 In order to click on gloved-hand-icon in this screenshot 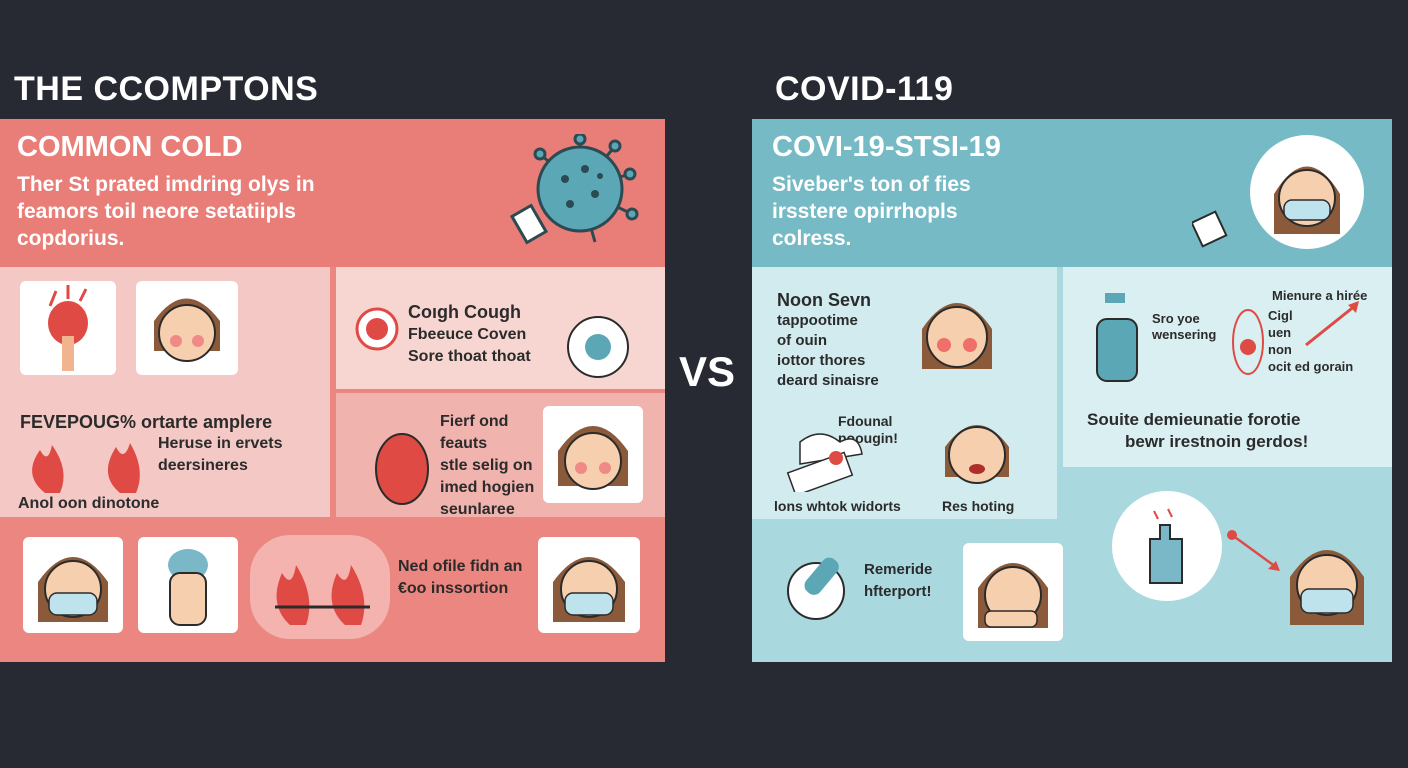, I will do `click(1167, 546)`.